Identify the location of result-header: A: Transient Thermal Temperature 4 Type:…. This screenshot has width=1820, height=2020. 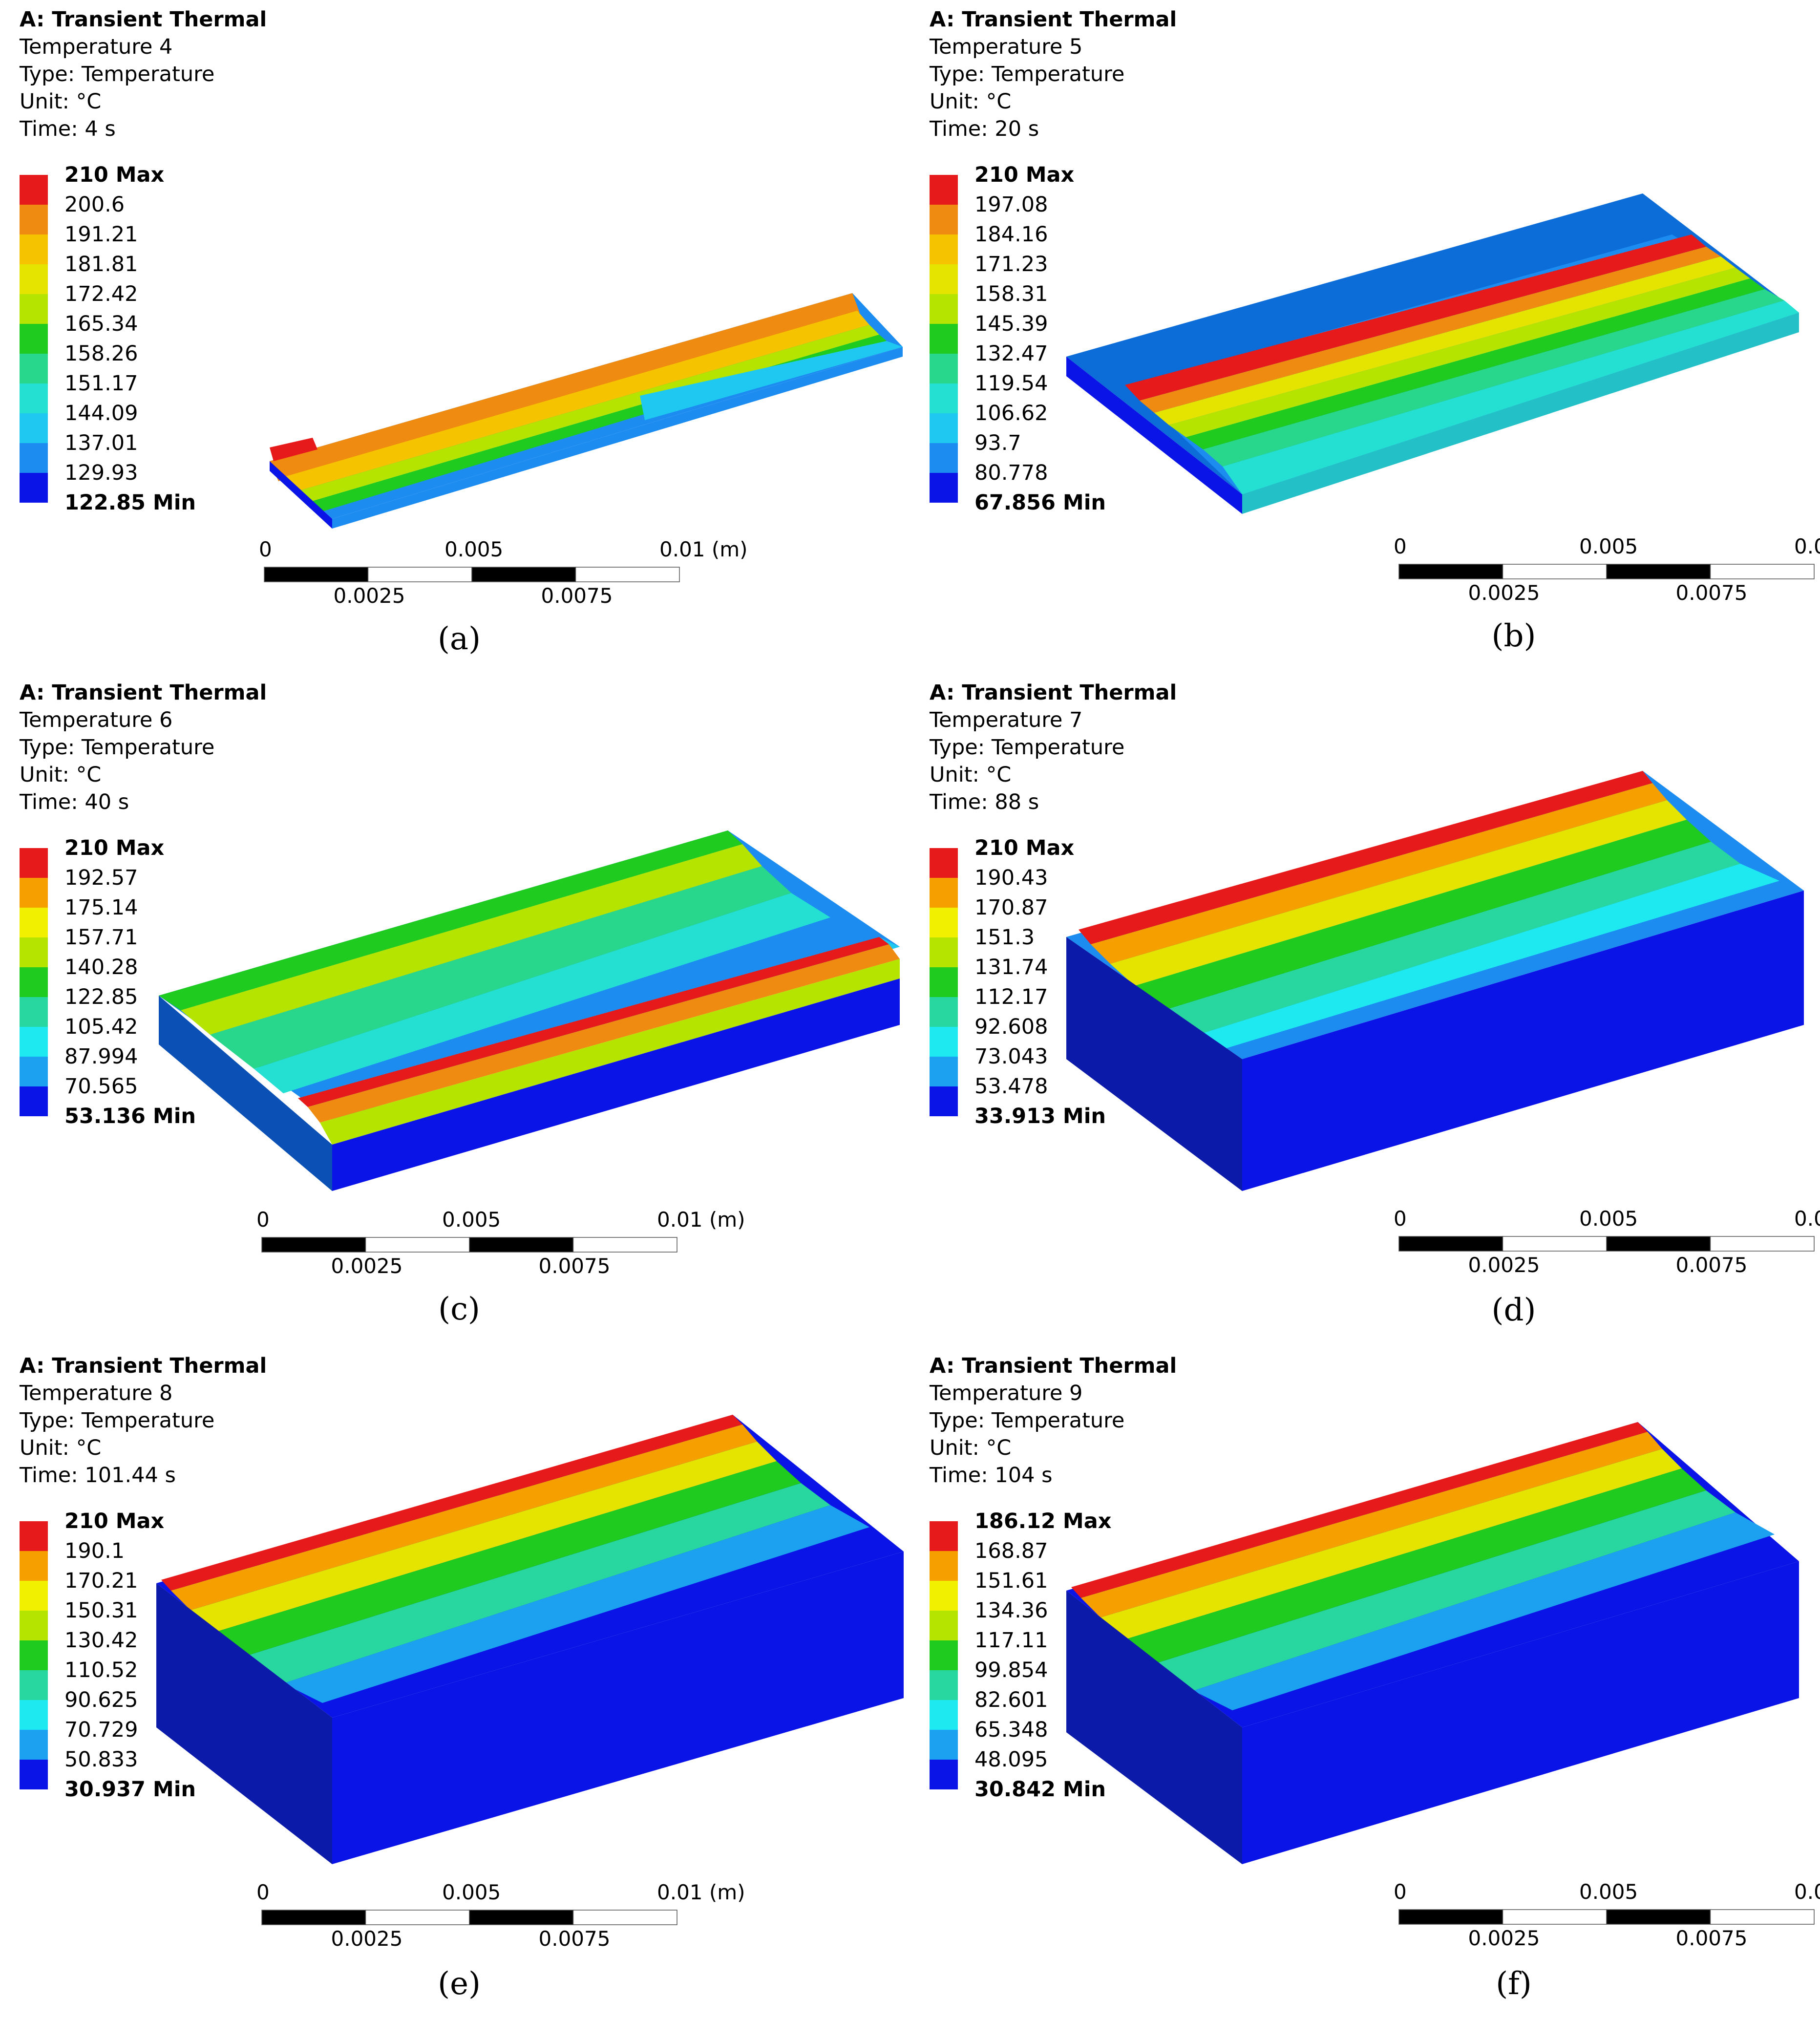
(143, 74).